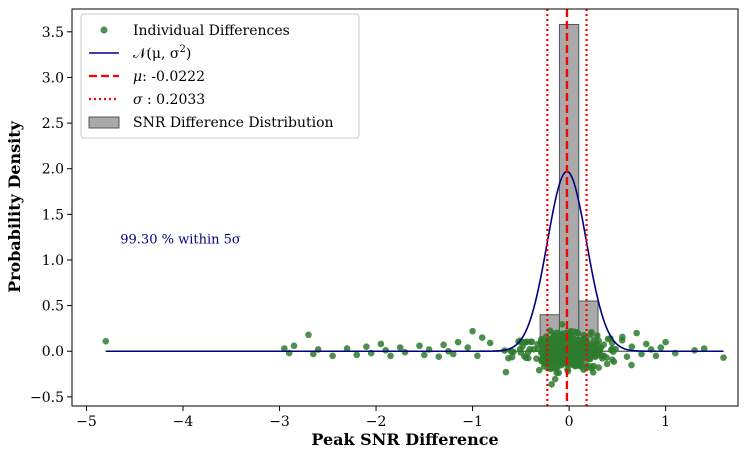 The image size is (747, 457). What do you see at coordinates (53, 33) in the screenshot?
I see `y-tick-label: 3.5` at bounding box center [53, 33].